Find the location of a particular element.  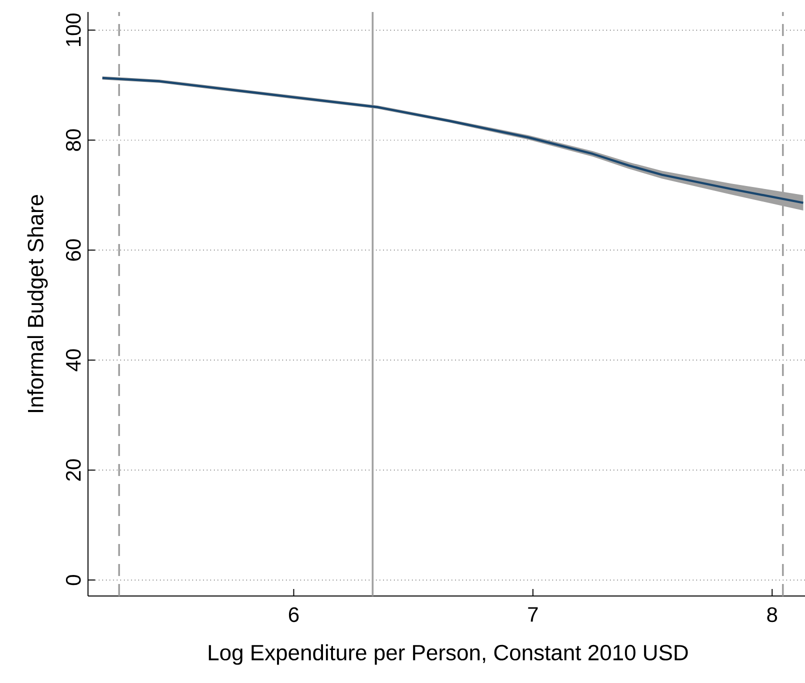

y-tick-label: 0 is located at coordinates (73, 580).